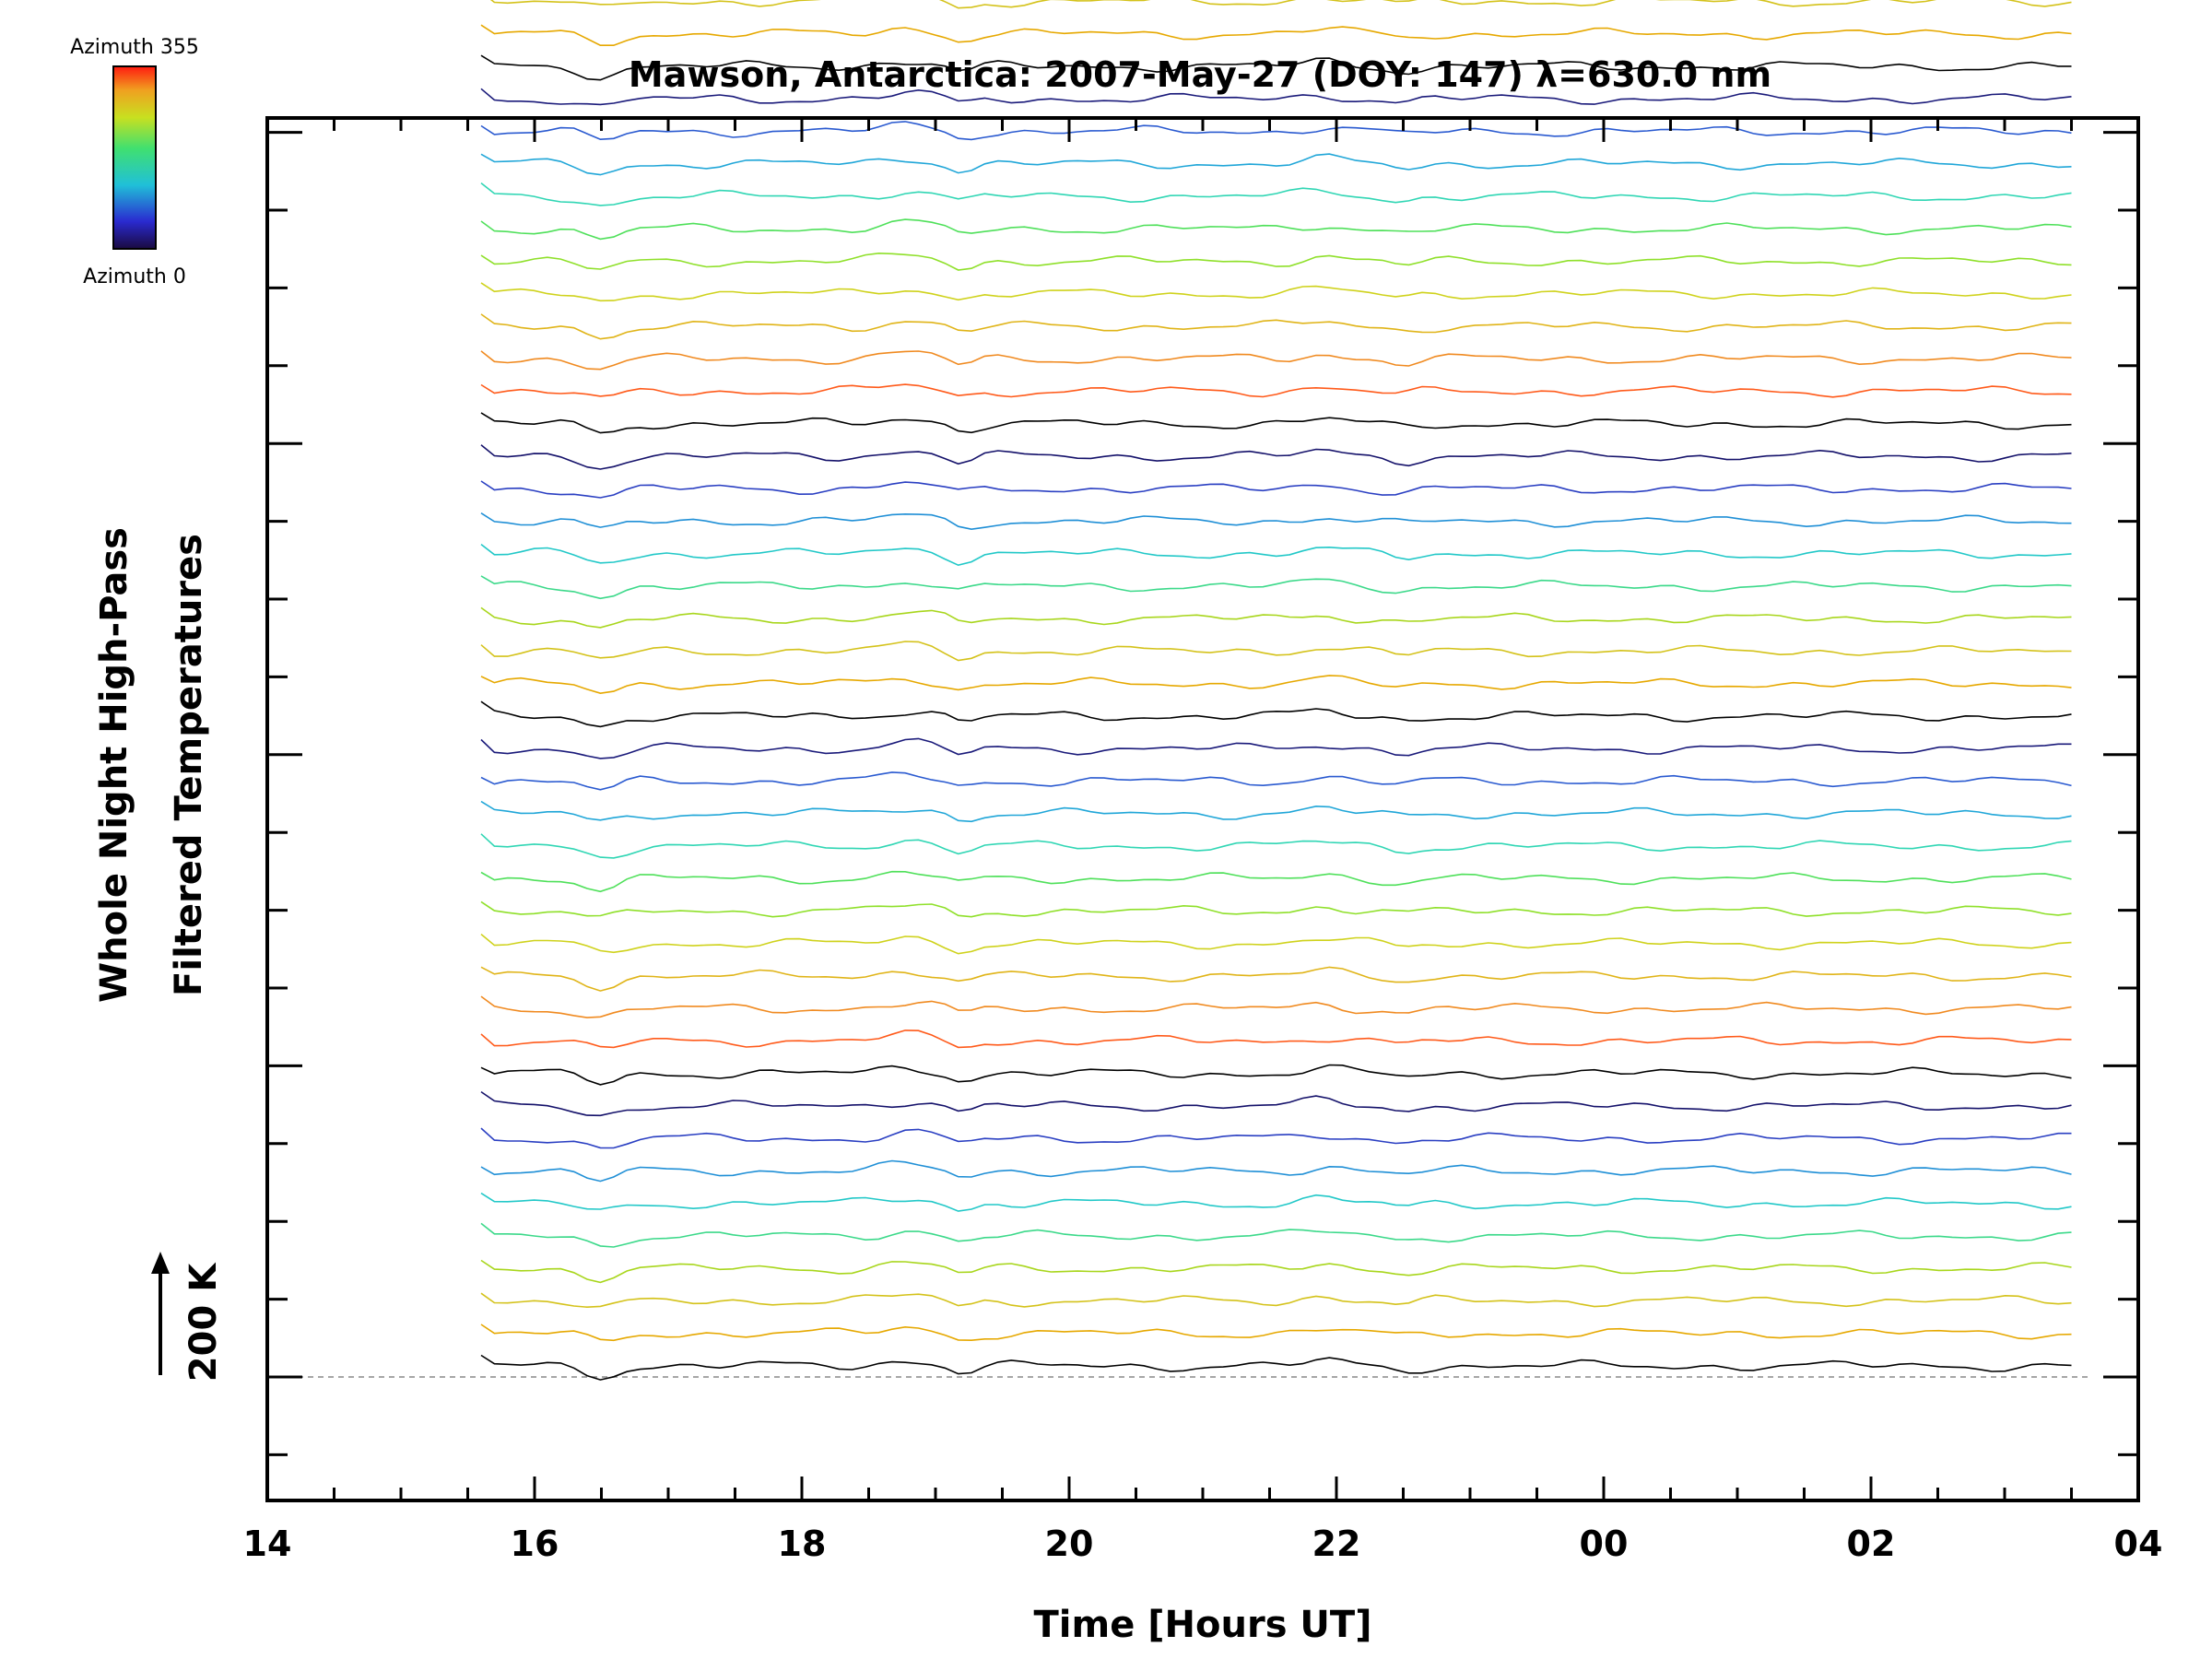  What do you see at coordinates (1604, 1544) in the screenshot?
I see `x-tick-label: 00` at bounding box center [1604, 1544].